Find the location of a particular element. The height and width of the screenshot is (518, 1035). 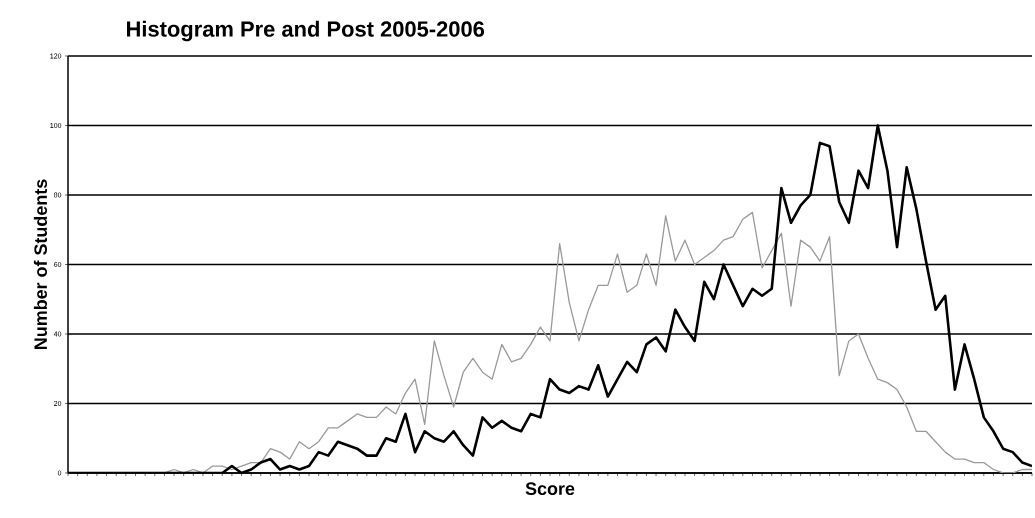

x-axis-title: Score is located at coordinates (550, 489).